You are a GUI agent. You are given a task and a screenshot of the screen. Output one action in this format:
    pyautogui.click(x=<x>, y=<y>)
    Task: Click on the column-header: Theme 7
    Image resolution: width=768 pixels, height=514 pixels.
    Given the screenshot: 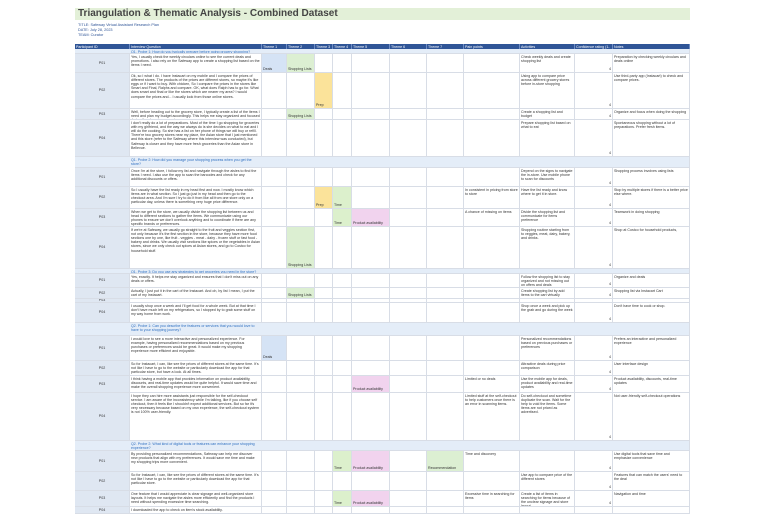 What is the action you would take?
    pyautogui.click(x=445, y=46)
    